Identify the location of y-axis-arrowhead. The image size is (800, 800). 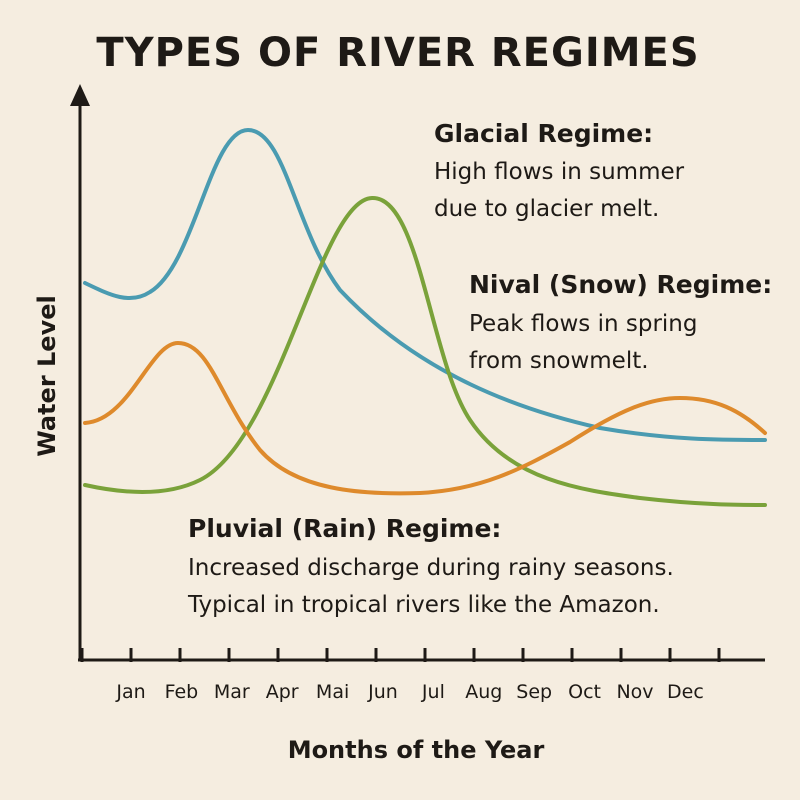
(80, 95).